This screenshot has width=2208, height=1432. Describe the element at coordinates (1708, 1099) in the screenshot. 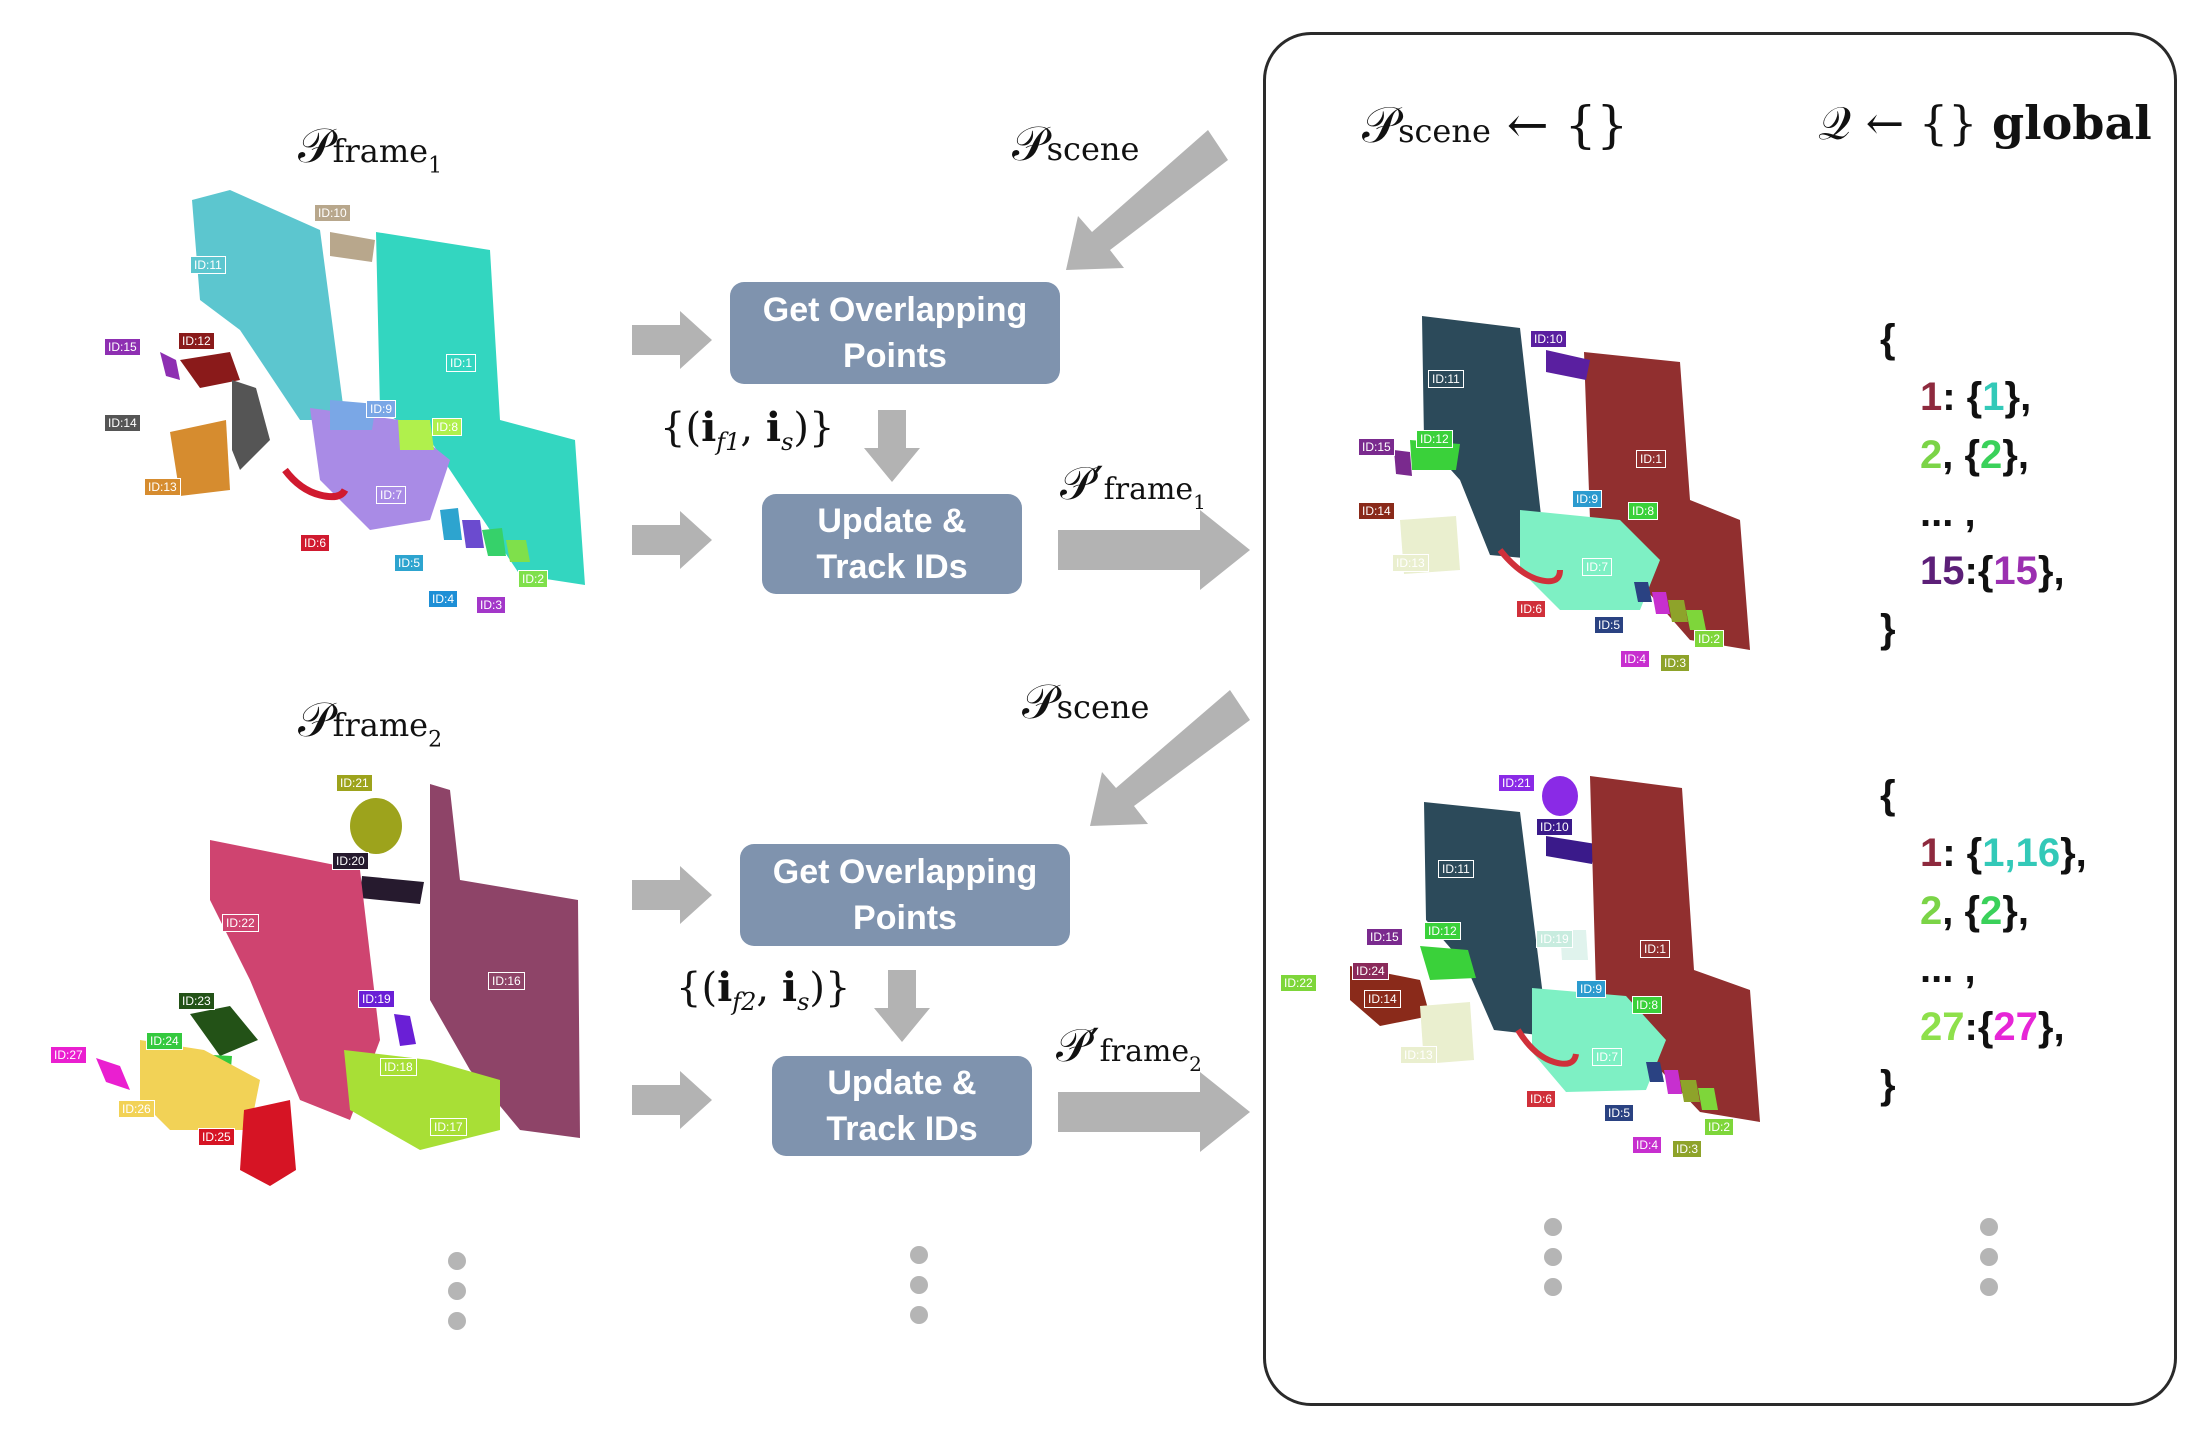

I see `scene2-segment-id2` at that location.